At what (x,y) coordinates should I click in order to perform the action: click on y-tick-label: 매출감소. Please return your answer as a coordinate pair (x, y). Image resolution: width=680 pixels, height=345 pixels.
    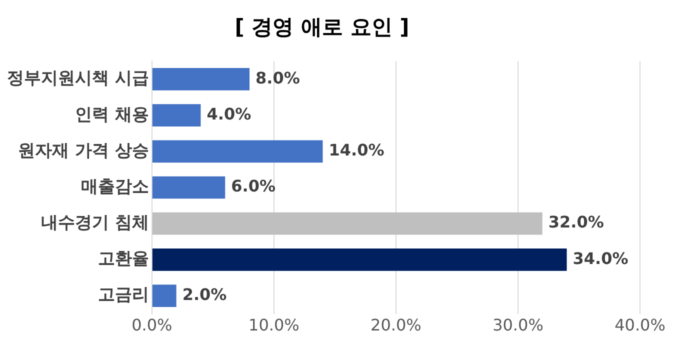
    Looking at the image, I should click on (114, 186).